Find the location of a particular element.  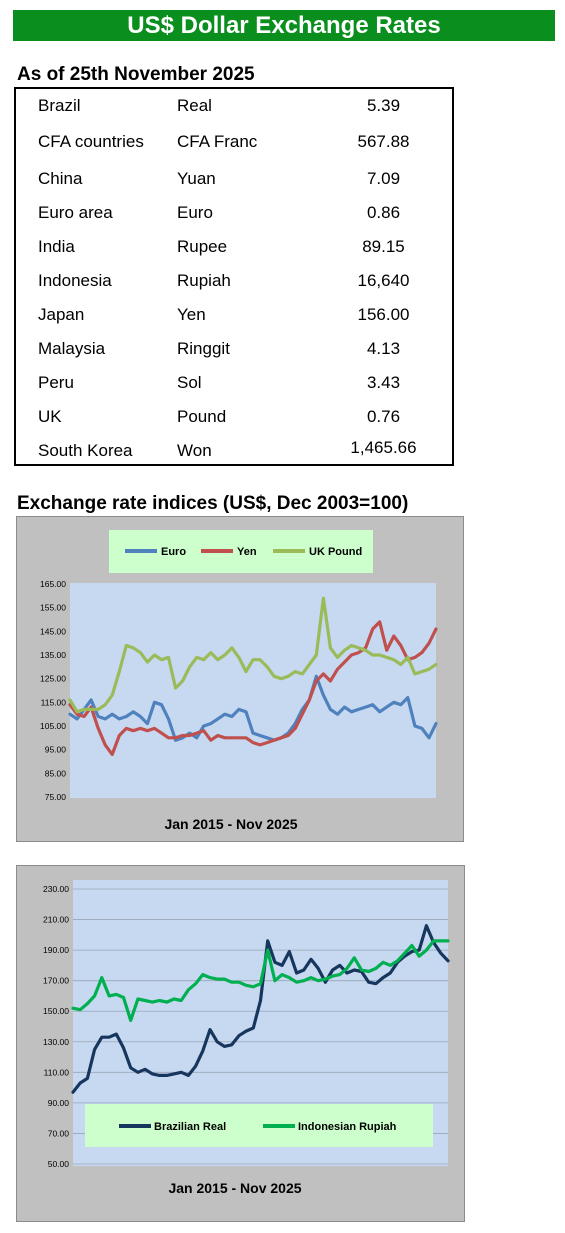

currency-cell: Won is located at coordinates (194, 450).